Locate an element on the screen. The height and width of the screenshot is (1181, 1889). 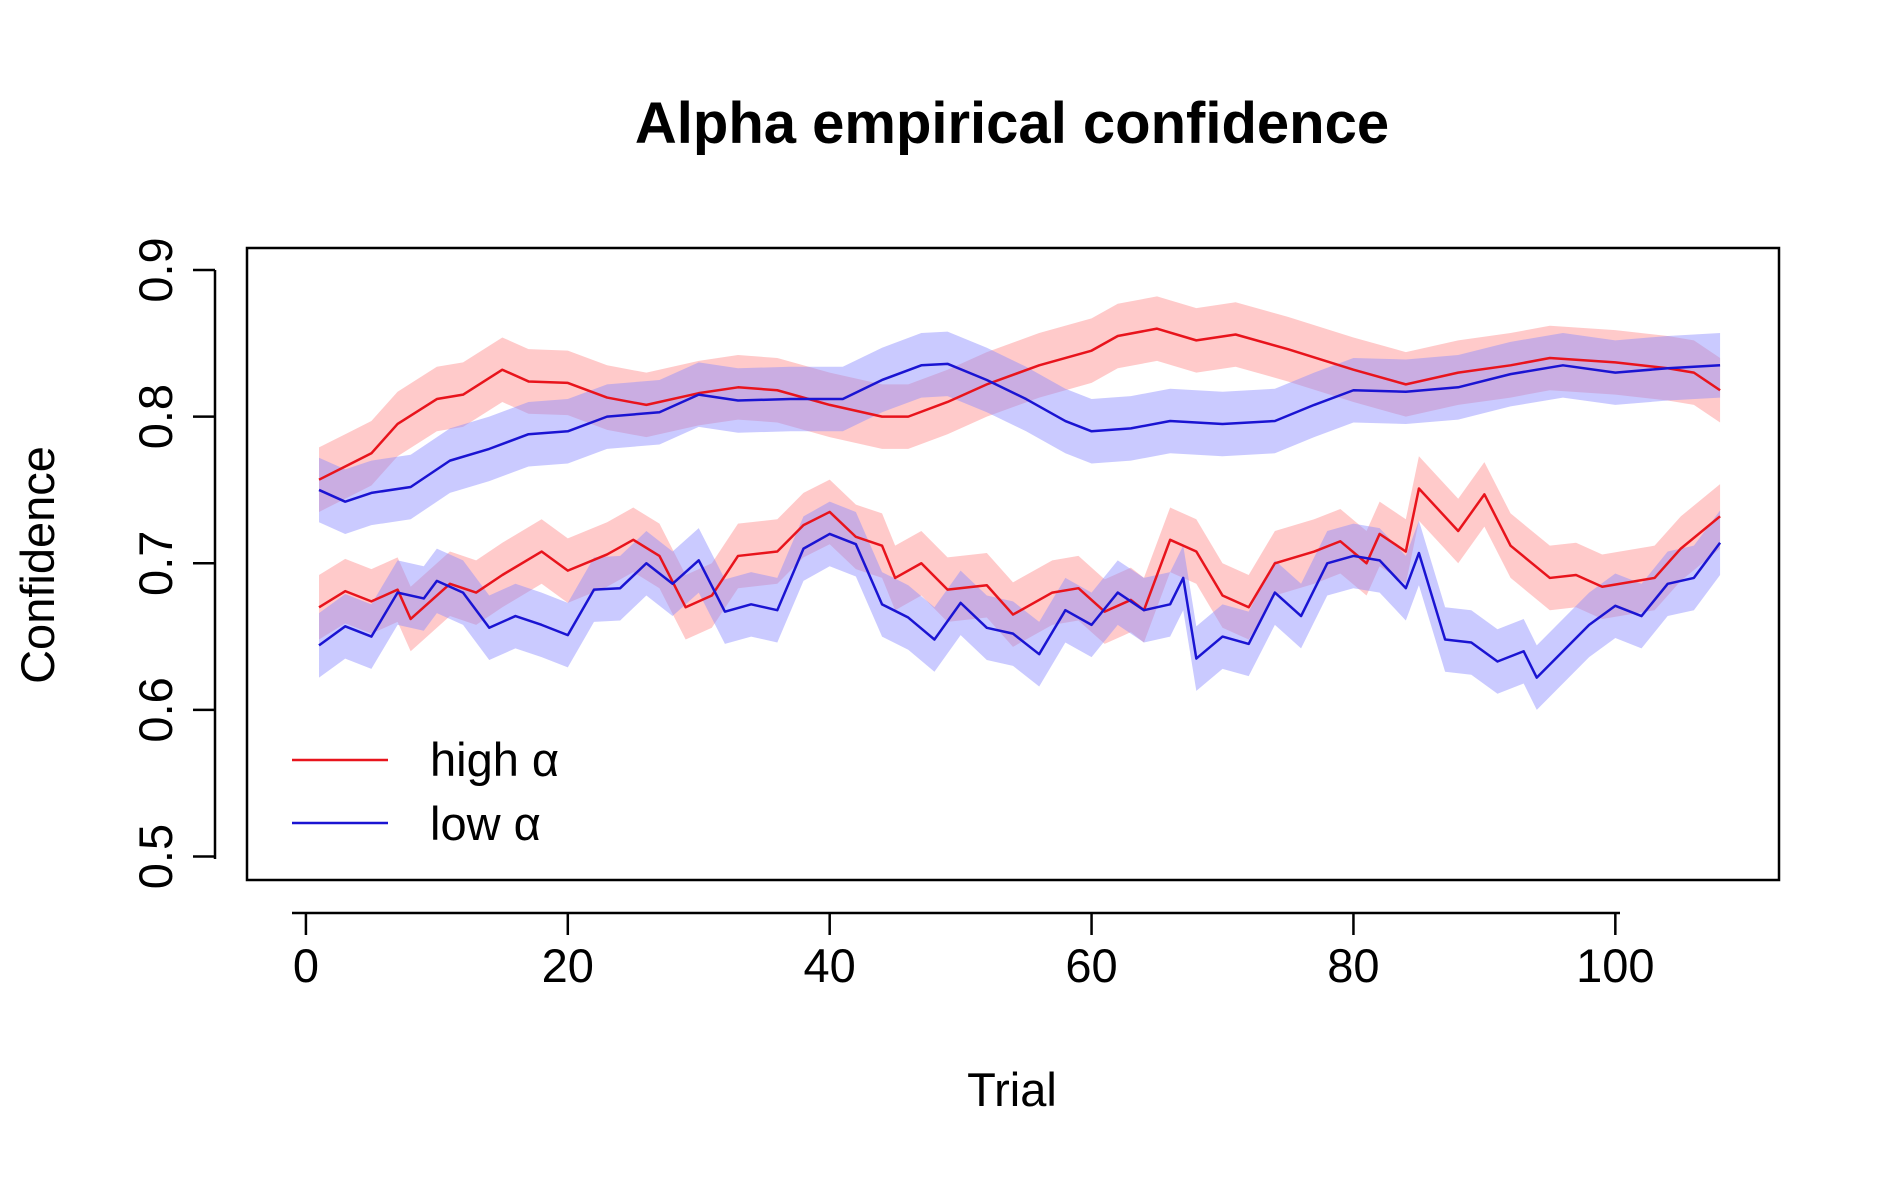
legend-high-label: high α is located at coordinates (494, 759).